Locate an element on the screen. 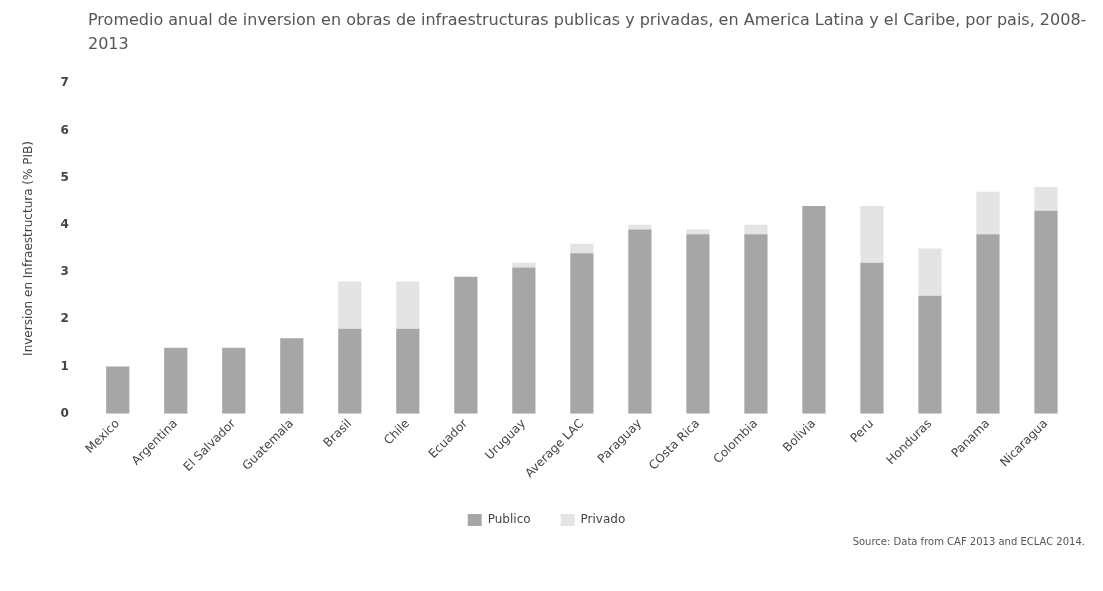  y-tick-label: 1 is located at coordinates (64, 365).